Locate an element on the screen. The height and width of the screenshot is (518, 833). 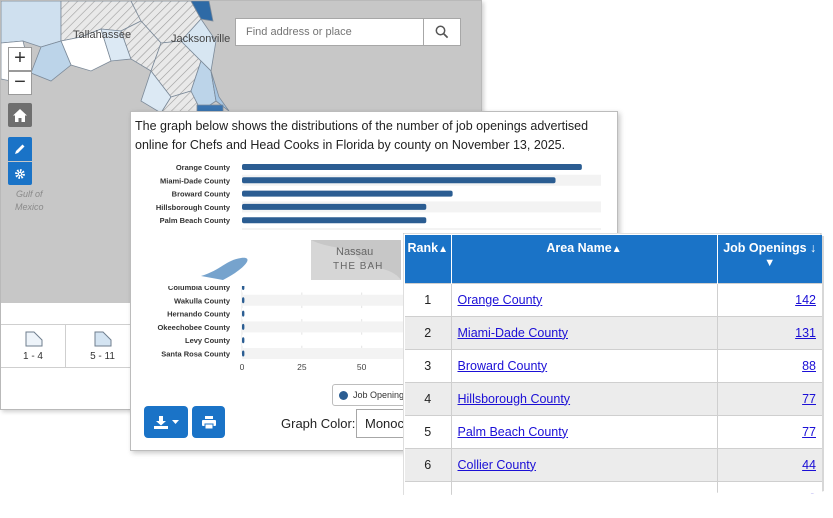
zoom-in-button: + is located at coordinates (20, 59).